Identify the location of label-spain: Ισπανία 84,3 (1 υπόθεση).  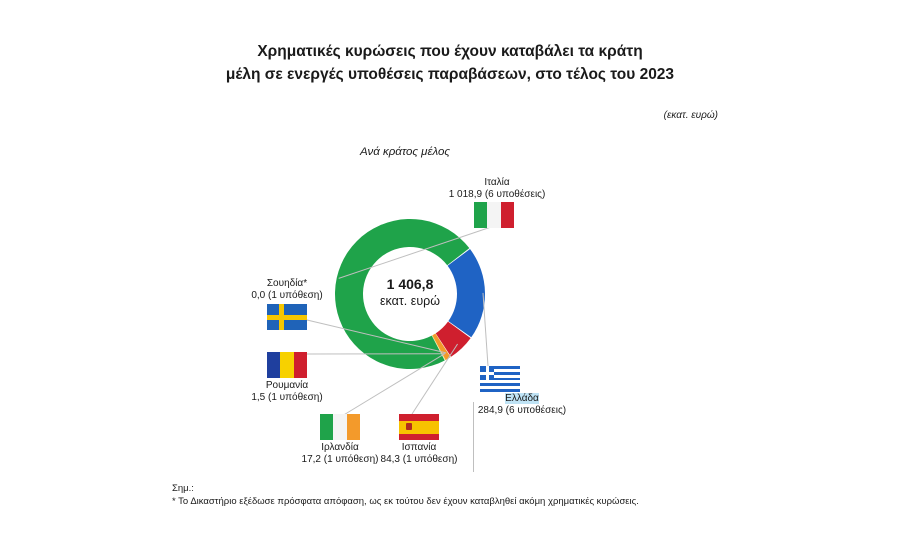
(419, 454).